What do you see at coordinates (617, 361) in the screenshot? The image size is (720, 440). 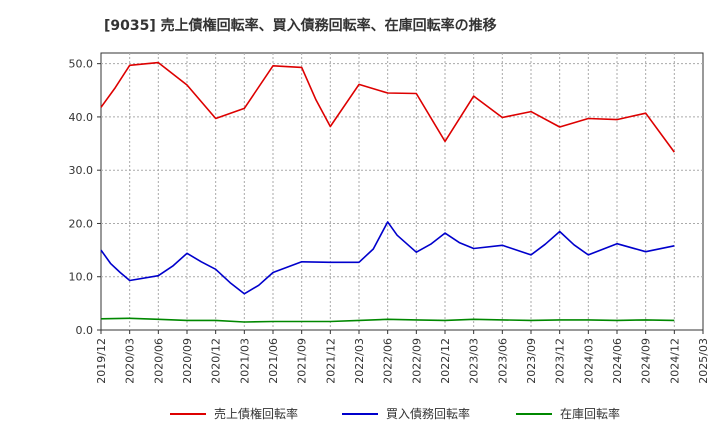 I see `x-tick-label: 2024/06` at bounding box center [617, 361].